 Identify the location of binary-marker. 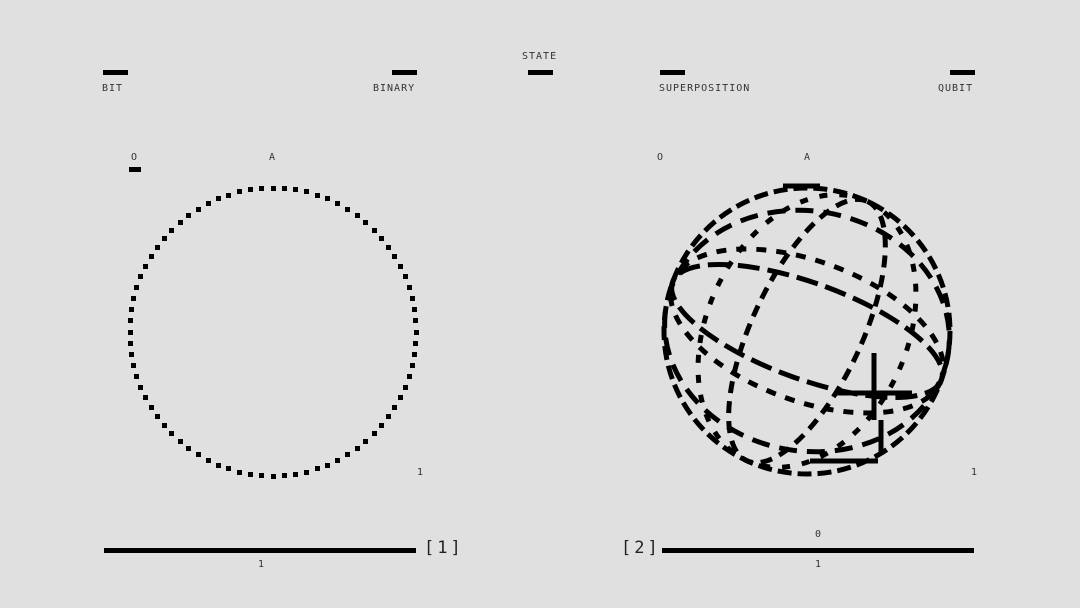
(404, 72).